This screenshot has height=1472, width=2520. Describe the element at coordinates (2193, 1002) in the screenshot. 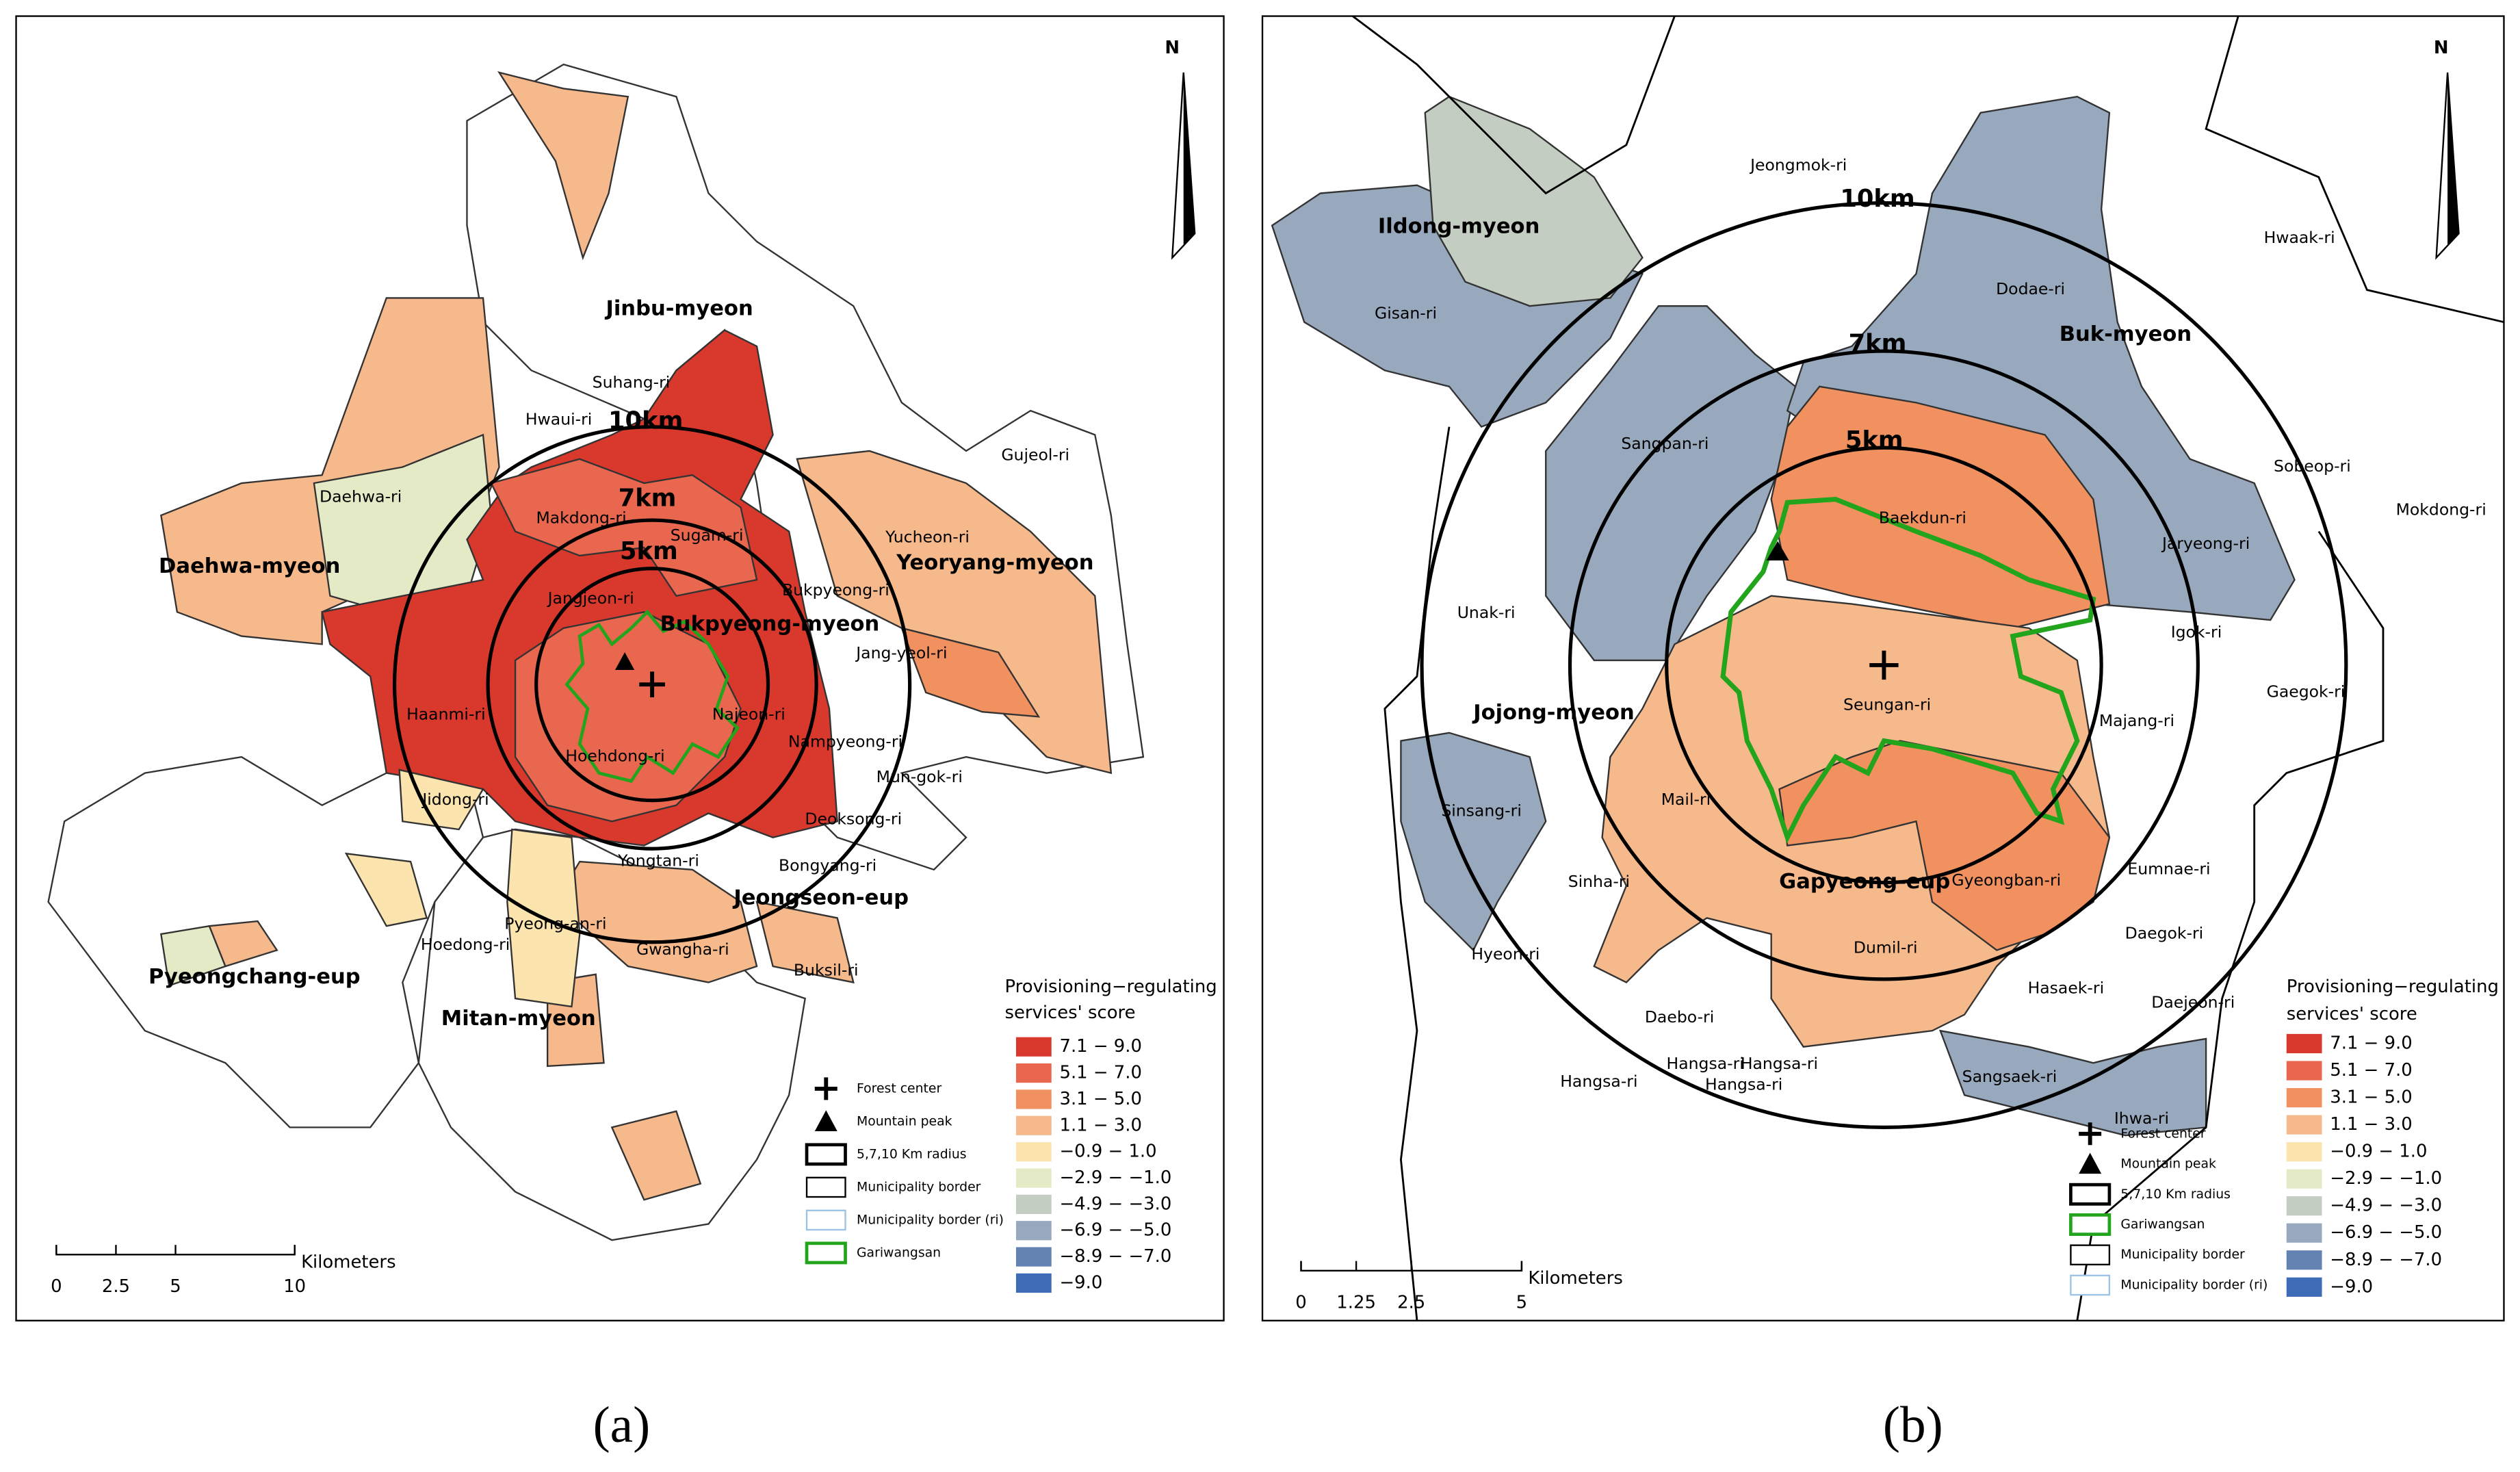

I see `place-label: Daejeon-ri` at that location.